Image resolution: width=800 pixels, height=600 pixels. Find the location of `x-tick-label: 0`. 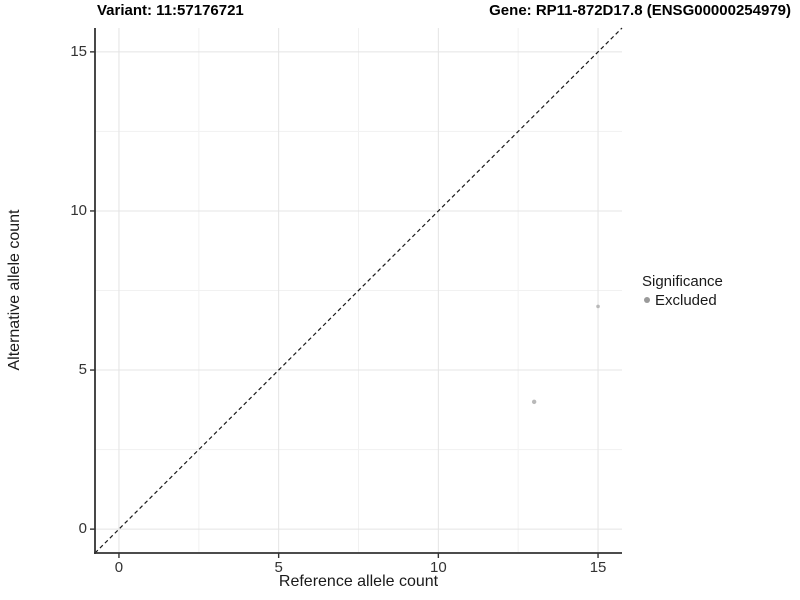

x-tick-label: 0 is located at coordinates (119, 567).